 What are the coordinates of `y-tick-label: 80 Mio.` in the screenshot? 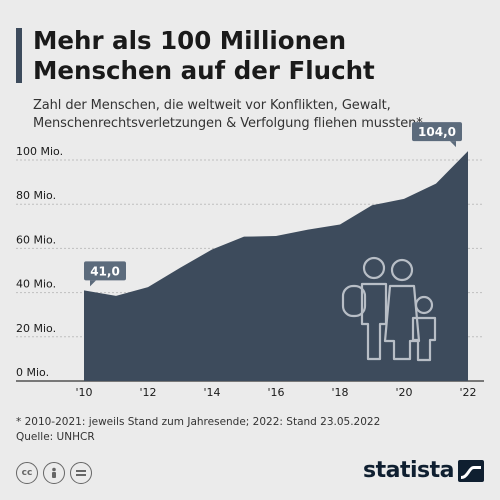 It's located at (36, 195).